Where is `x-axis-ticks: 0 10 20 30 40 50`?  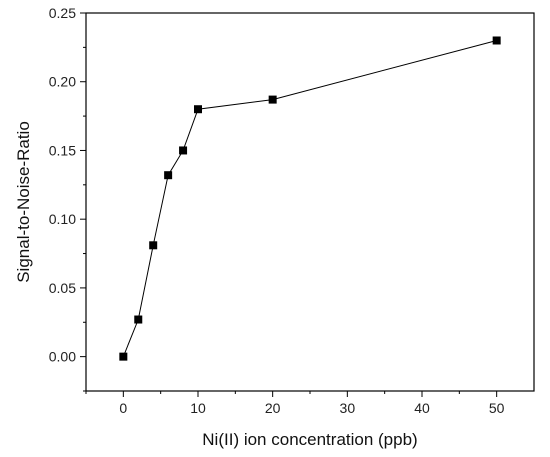
x-axis-ticks: 0 10 20 30 40 50 is located at coordinates (295, 403).